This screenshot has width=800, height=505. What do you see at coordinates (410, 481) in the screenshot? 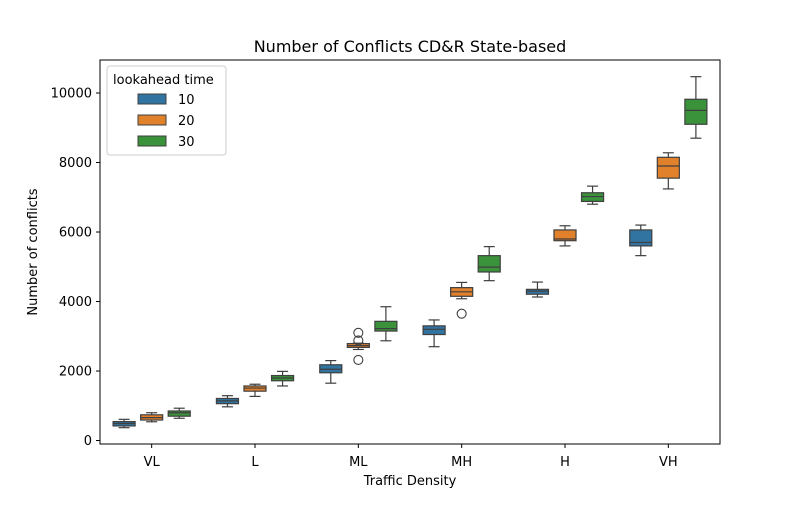
I see `x-axis-label: Traffic Density` at bounding box center [410, 481].